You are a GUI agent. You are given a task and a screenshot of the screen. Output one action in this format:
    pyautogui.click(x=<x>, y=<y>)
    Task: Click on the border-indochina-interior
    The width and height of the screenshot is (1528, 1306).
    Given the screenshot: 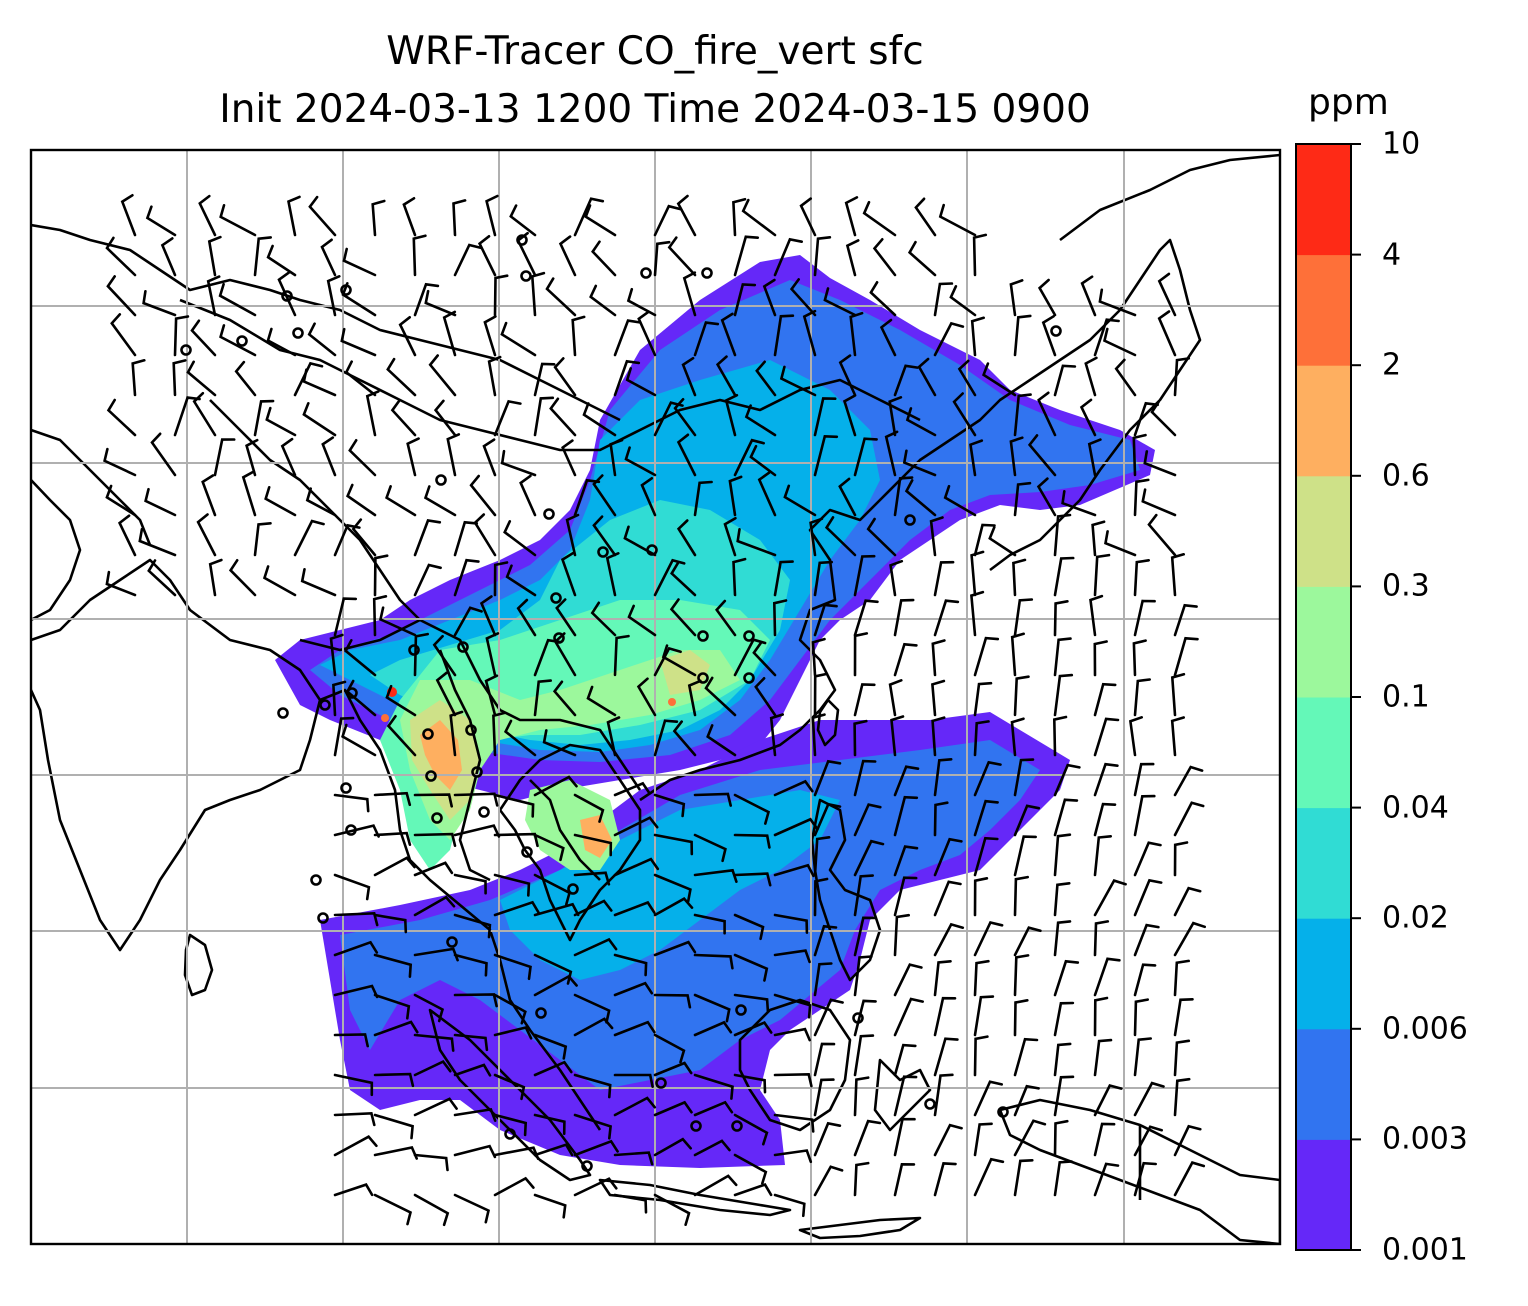 What is the action you would take?
    pyautogui.click(x=565, y=830)
    